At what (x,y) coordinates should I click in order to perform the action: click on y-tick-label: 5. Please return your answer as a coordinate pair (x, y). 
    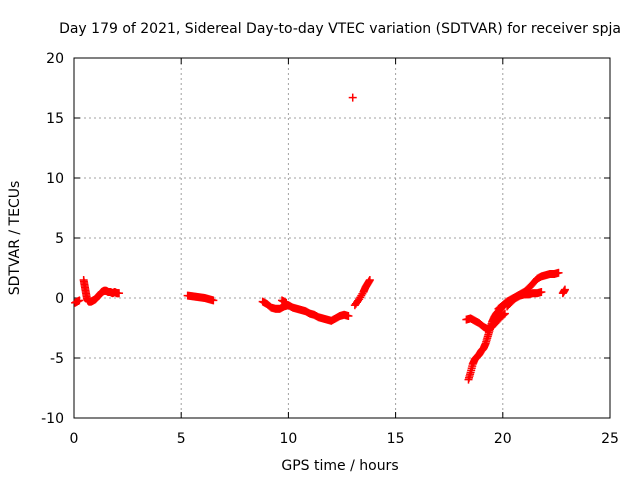
    Looking at the image, I should click on (59, 239).